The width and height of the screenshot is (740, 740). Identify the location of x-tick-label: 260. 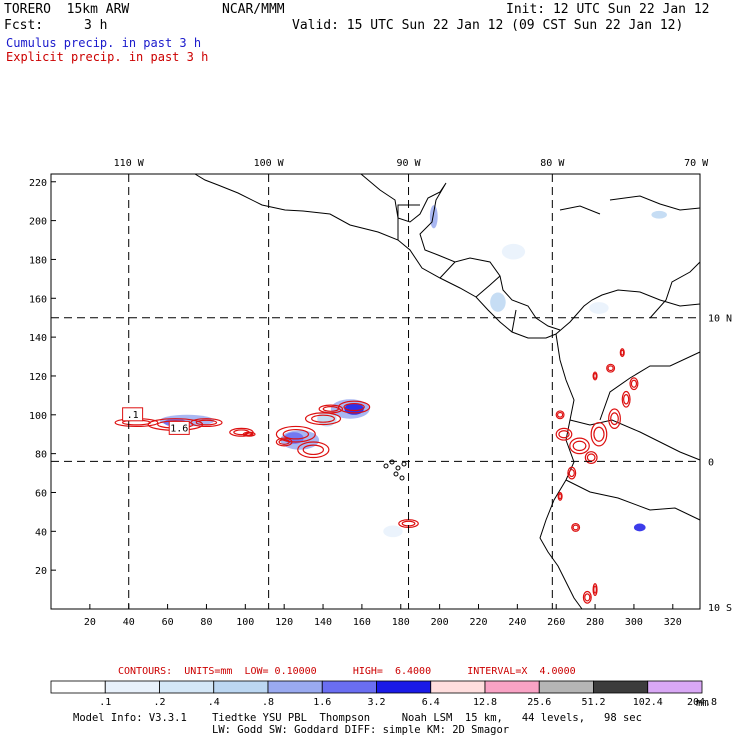
(556, 622).